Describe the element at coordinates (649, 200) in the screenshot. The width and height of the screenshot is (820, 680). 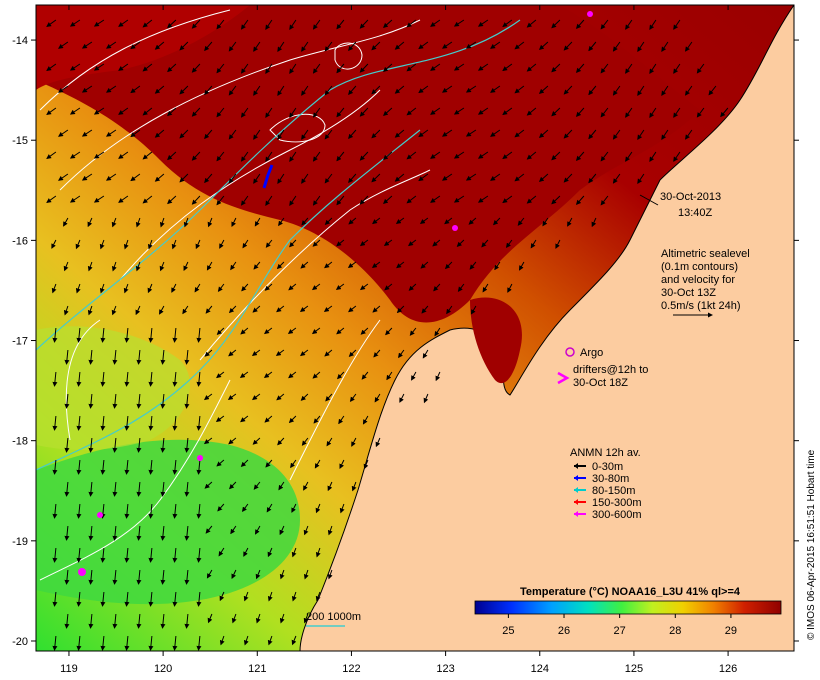
I see `timestamp-leader` at that location.